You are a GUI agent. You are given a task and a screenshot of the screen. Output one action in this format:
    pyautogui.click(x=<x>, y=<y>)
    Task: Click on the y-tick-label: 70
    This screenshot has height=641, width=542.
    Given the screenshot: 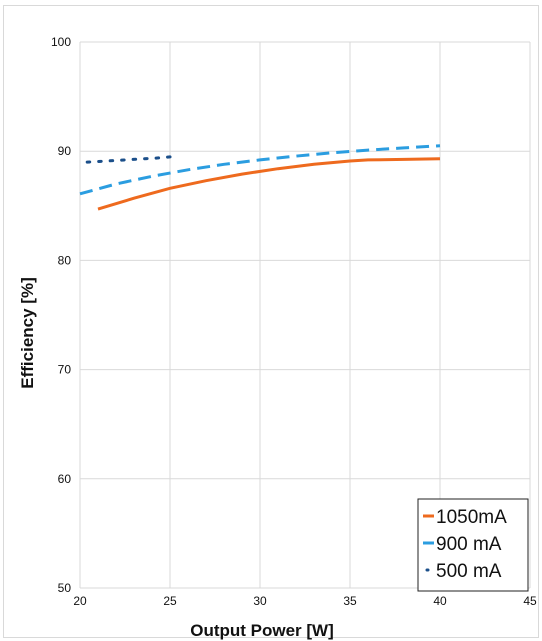 What is the action you would take?
    pyautogui.click(x=65, y=370)
    